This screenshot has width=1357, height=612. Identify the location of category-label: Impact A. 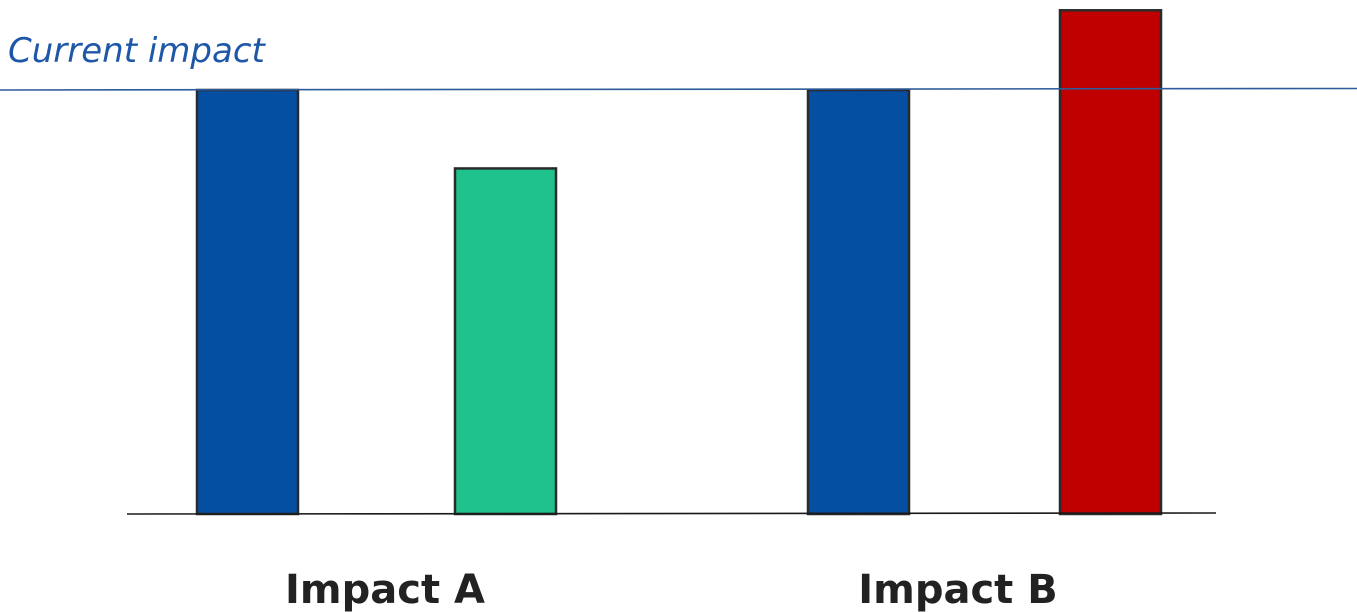
(385, 589).